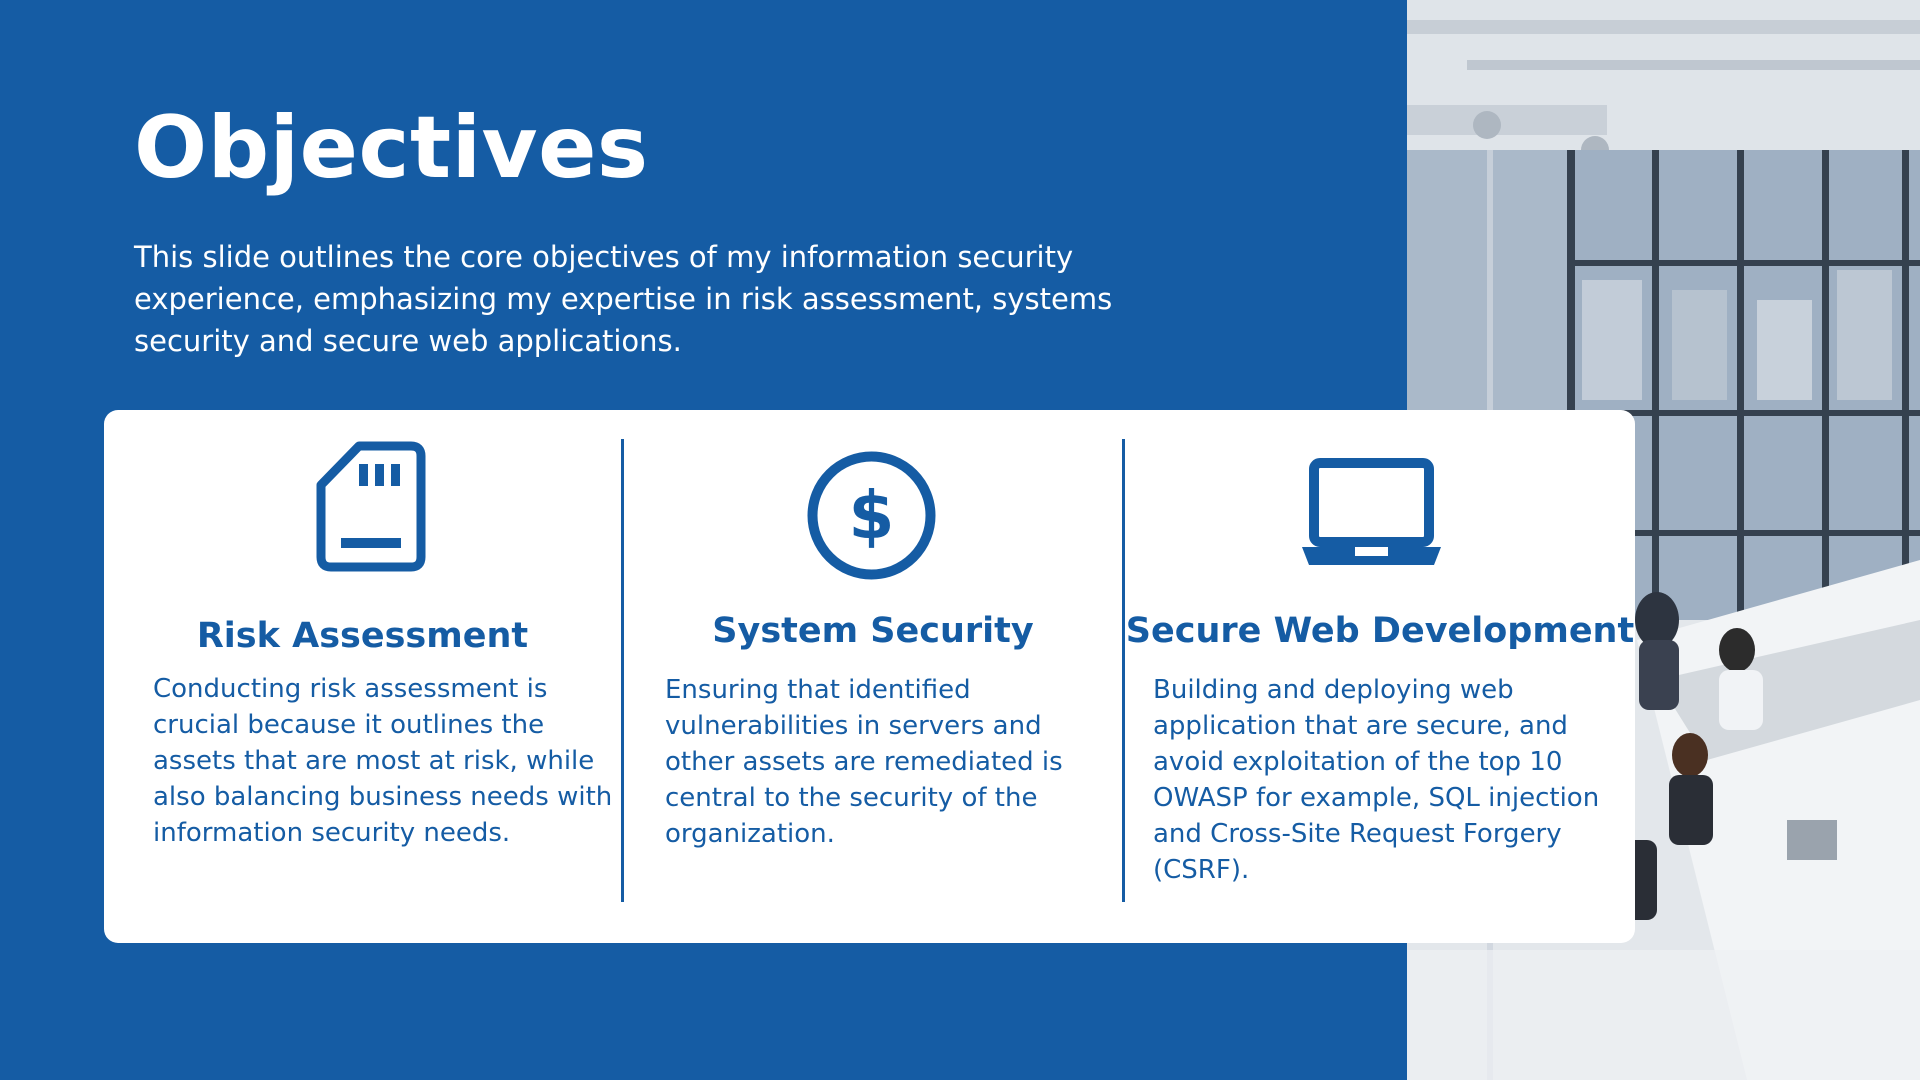 Image resolution: width=1920 pixels, height=1080 pixels. Describe the element at coordinates (362, 636) in the screenshot. I see `objective-title: Risk Assessment` at that location.